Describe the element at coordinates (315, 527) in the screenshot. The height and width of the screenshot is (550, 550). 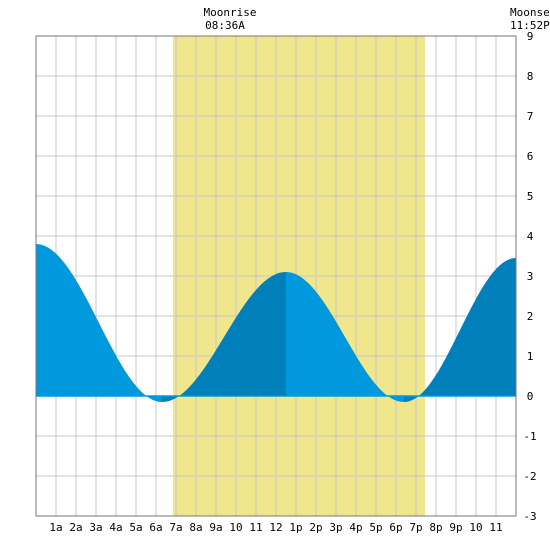
I see `x-tick-label: 2p` at that location.